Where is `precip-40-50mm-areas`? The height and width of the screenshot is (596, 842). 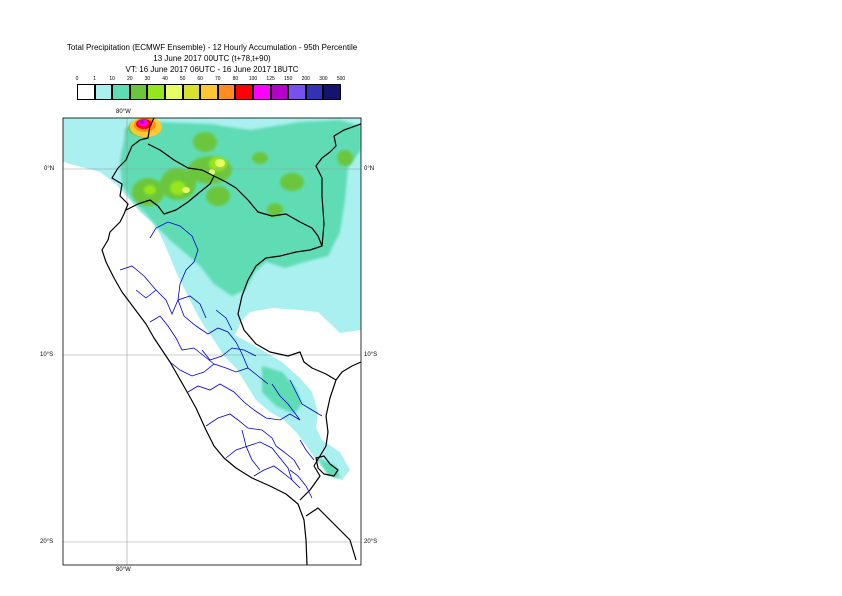 precip-40-50mm-areas is located at coordinates (203, 176).